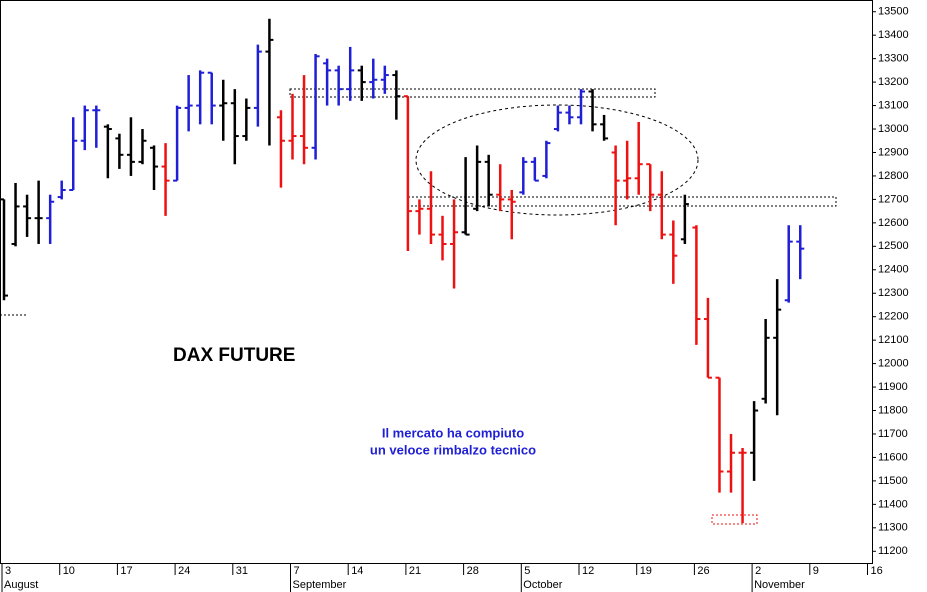 The width and height of the screenshot is (927, 592). Describe the element at coordinates (893, 387) in the screenshot. I see `y-tick-label: 11900` at that location.